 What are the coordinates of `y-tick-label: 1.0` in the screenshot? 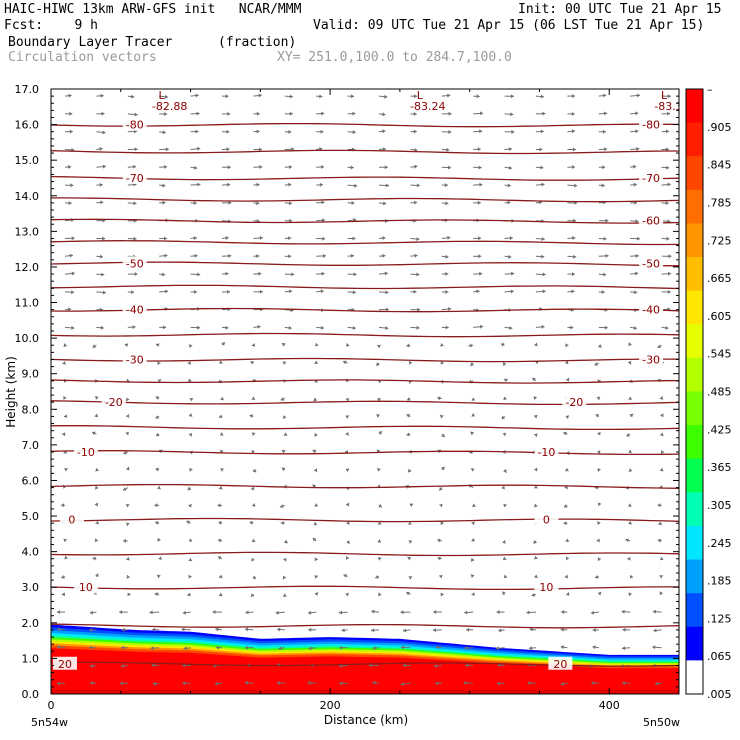 It's located at (31, 658).